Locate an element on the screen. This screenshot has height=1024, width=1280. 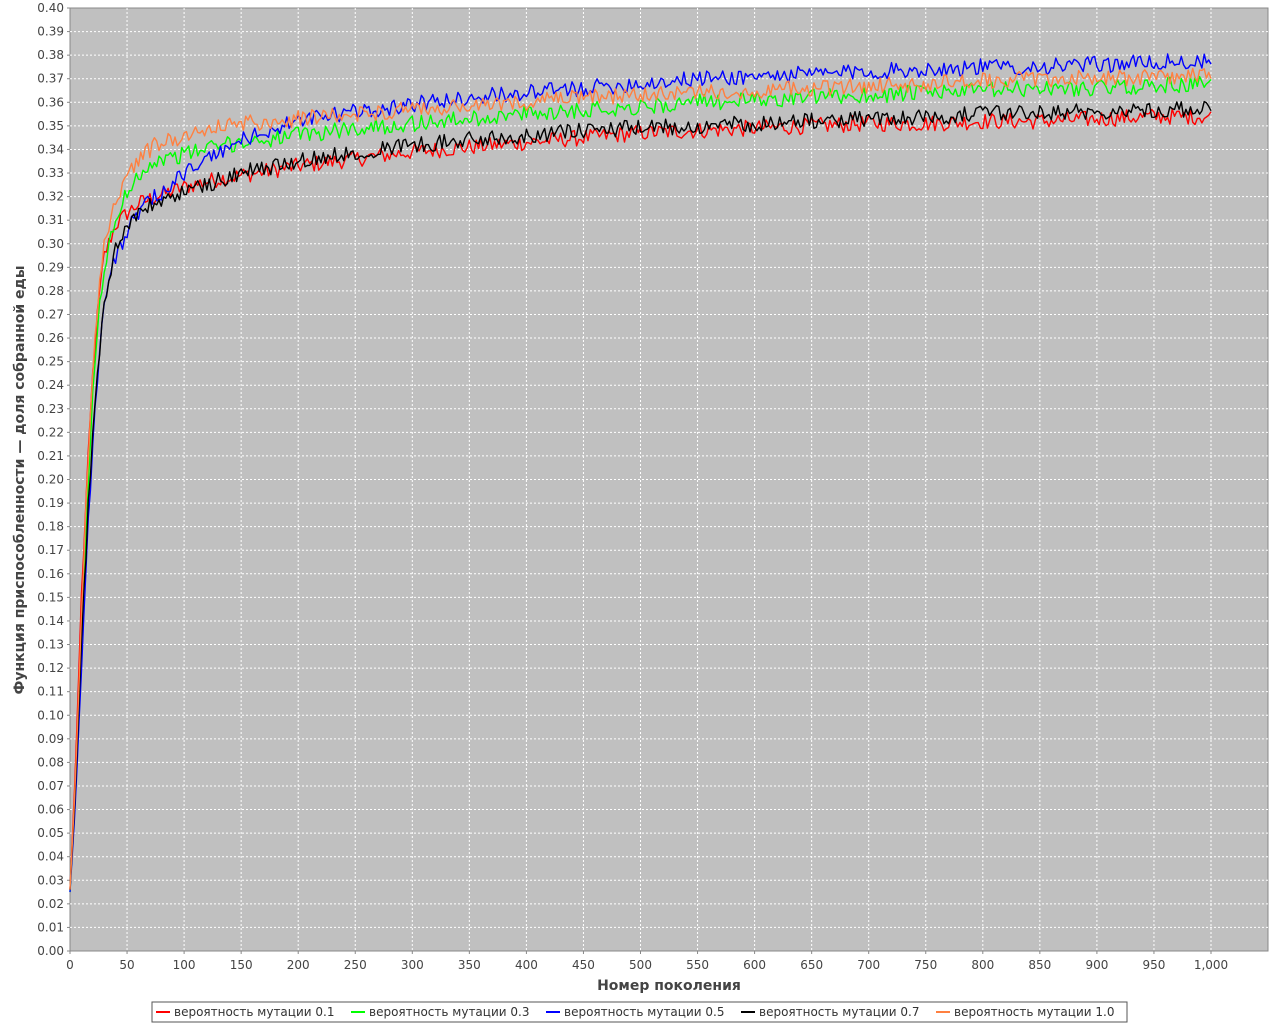
legend-label: вероятность мутации 0.5 is located at coordinates (644, 1012).